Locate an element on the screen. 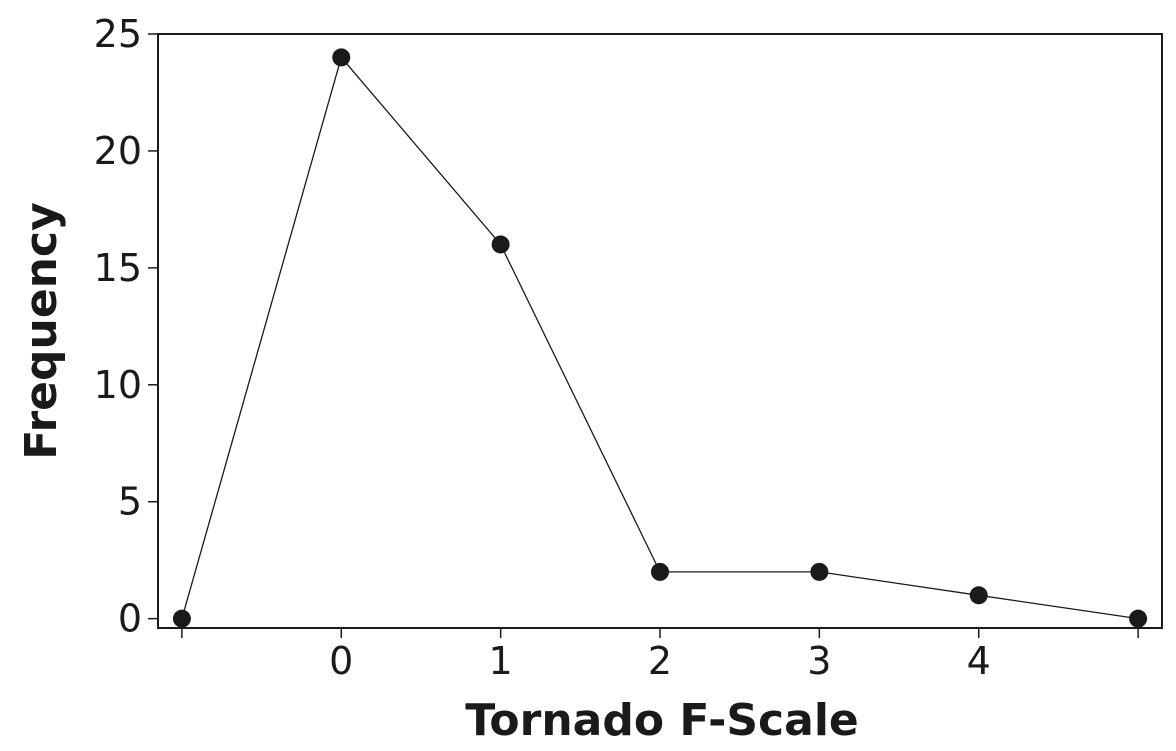  y-tick-label: 20 is located at coordinates (118, 151).